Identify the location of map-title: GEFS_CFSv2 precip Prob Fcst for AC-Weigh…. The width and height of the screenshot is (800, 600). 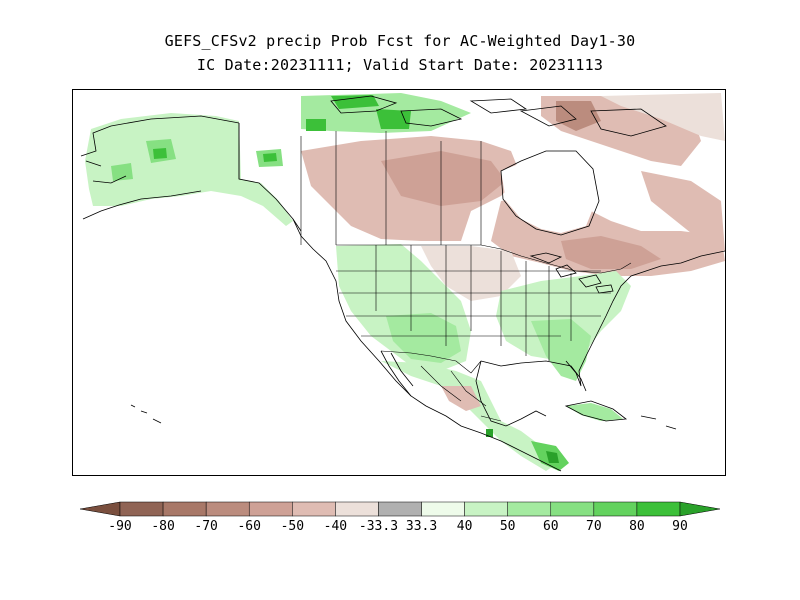
(400, 41).